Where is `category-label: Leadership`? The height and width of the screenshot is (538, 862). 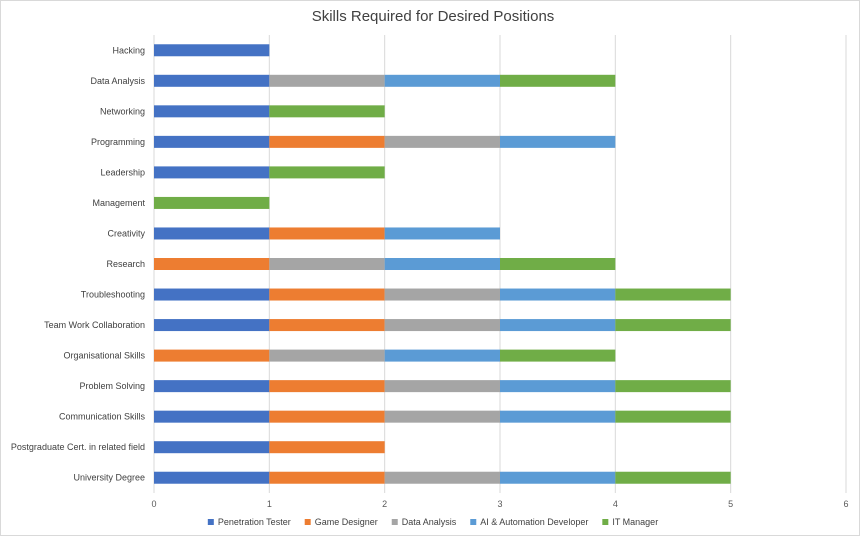 category-label: Leadership is located at coordinates (122, 172).